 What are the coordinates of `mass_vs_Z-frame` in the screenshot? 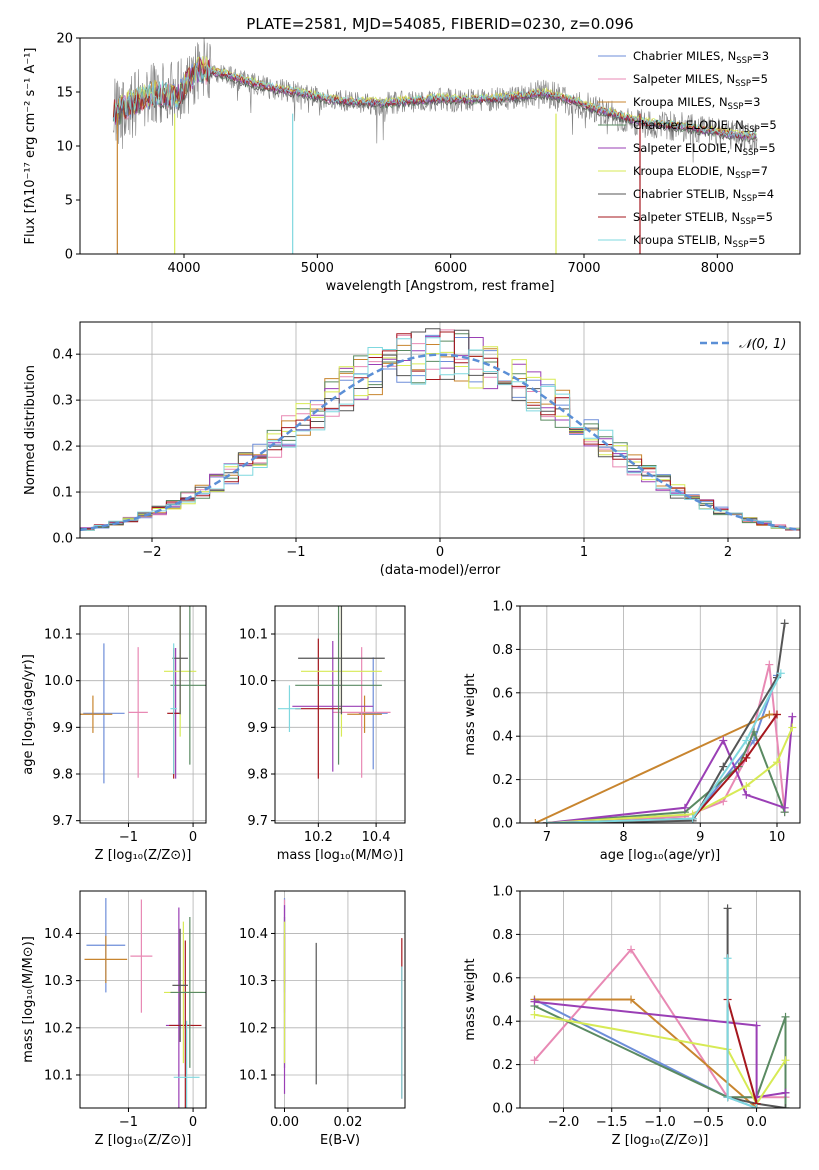 It's located at (143, 999).